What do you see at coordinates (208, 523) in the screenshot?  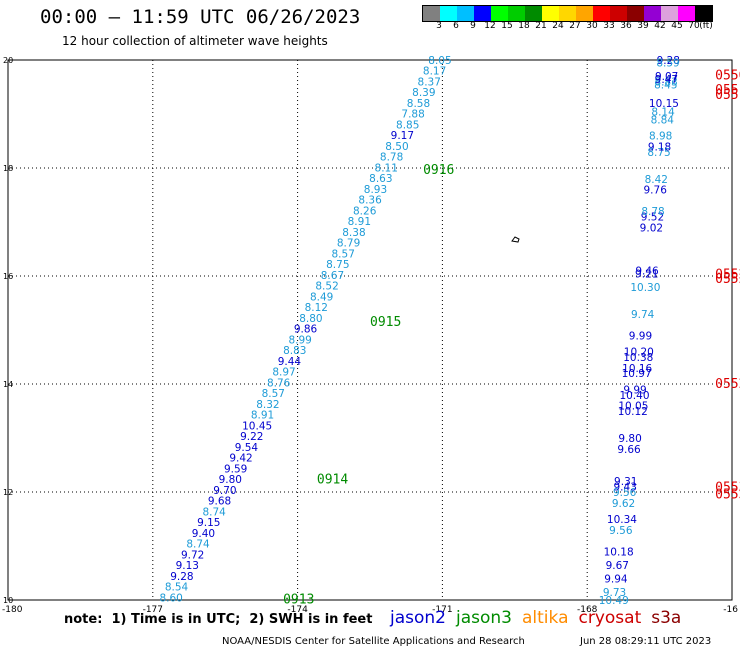 I see `swh-value-label: 9.15` at bounding box center [208, 523].